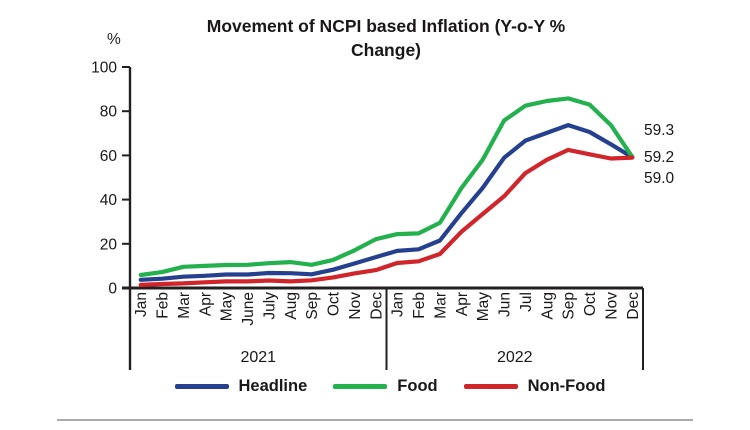 The width and height of the screenshot is (750, 430). I want to click on end-value-label-nonfood: 59.0, so click(659, 178).